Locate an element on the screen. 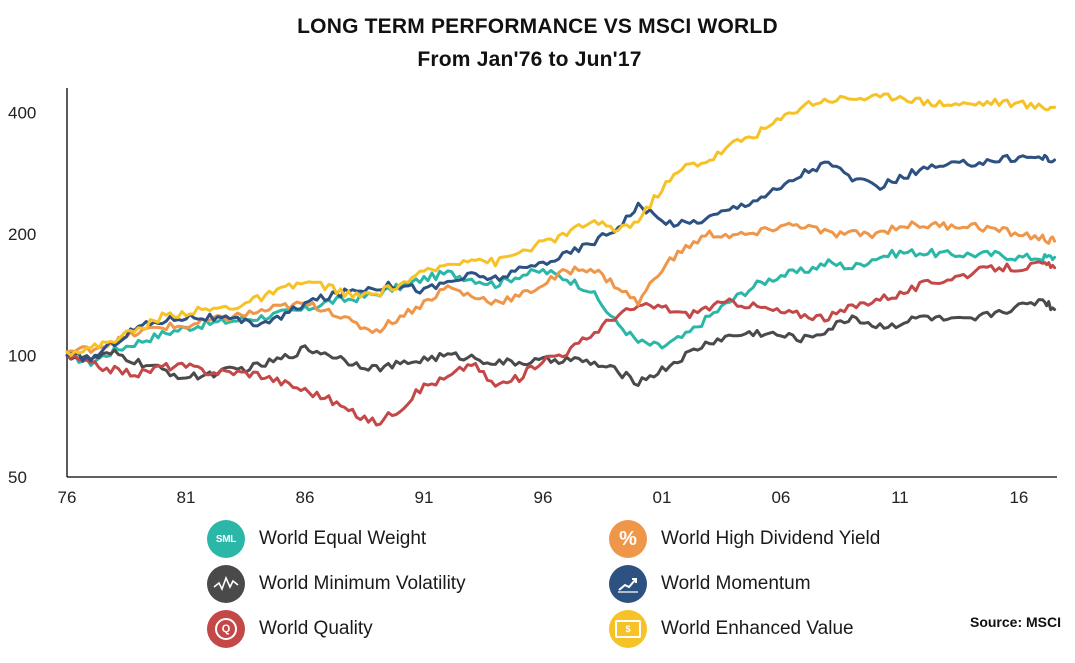 The image size is (1075, 663). series-line-world-minimum-volatility is located at coordinates (561, 342).